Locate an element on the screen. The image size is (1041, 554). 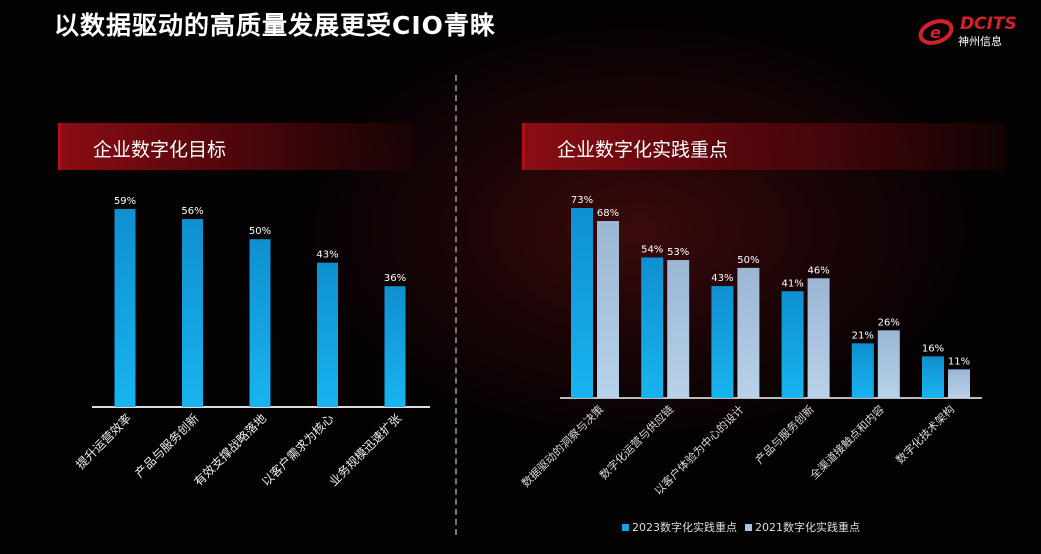
x-tick-label: 全渠道接触点和内容 is located at coordinates (847, 442).